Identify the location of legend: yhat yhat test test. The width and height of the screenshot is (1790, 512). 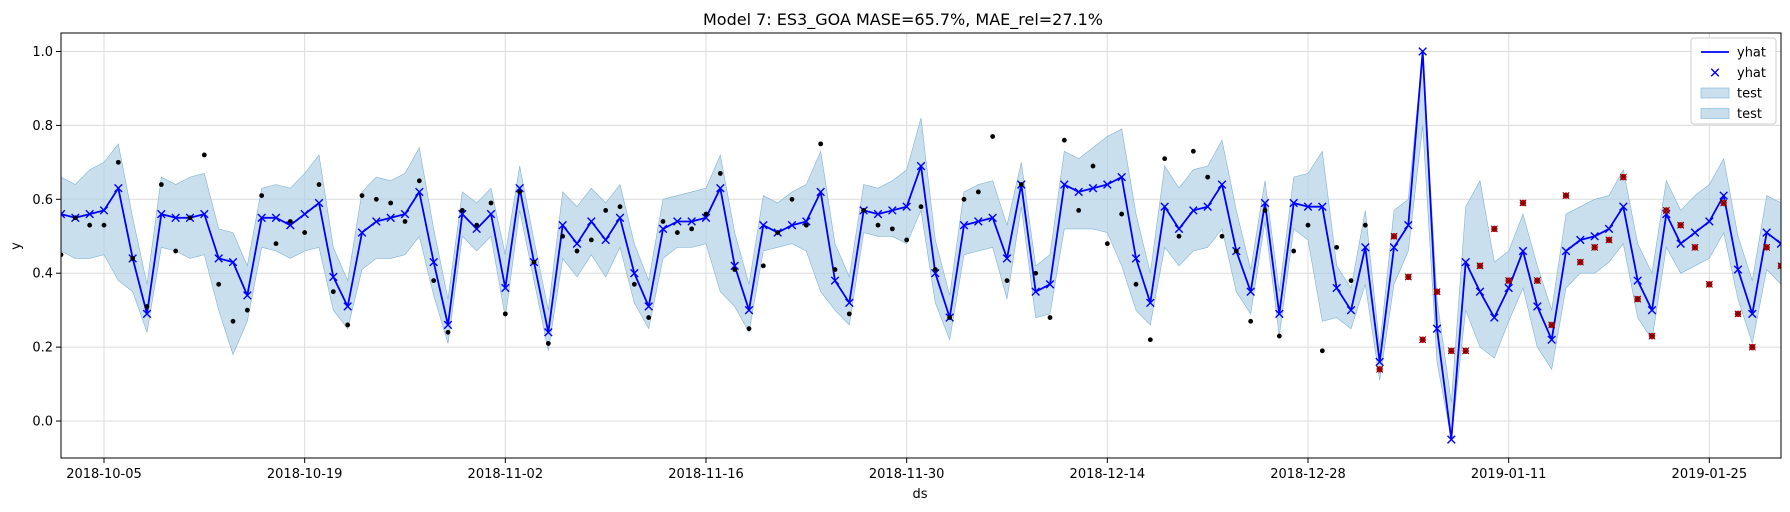
(1733, 81).